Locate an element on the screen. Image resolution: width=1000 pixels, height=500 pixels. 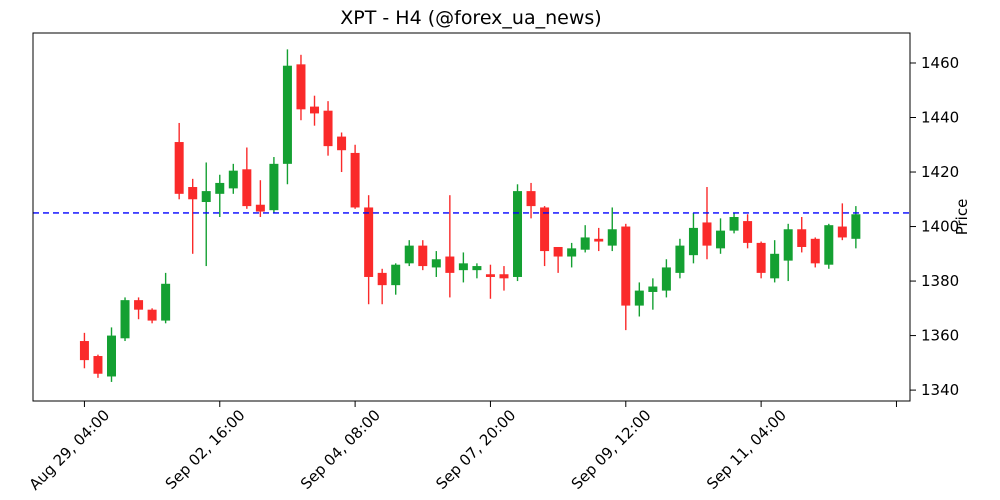
y-tick-label: 1460 is located at coordinates (940, 63).